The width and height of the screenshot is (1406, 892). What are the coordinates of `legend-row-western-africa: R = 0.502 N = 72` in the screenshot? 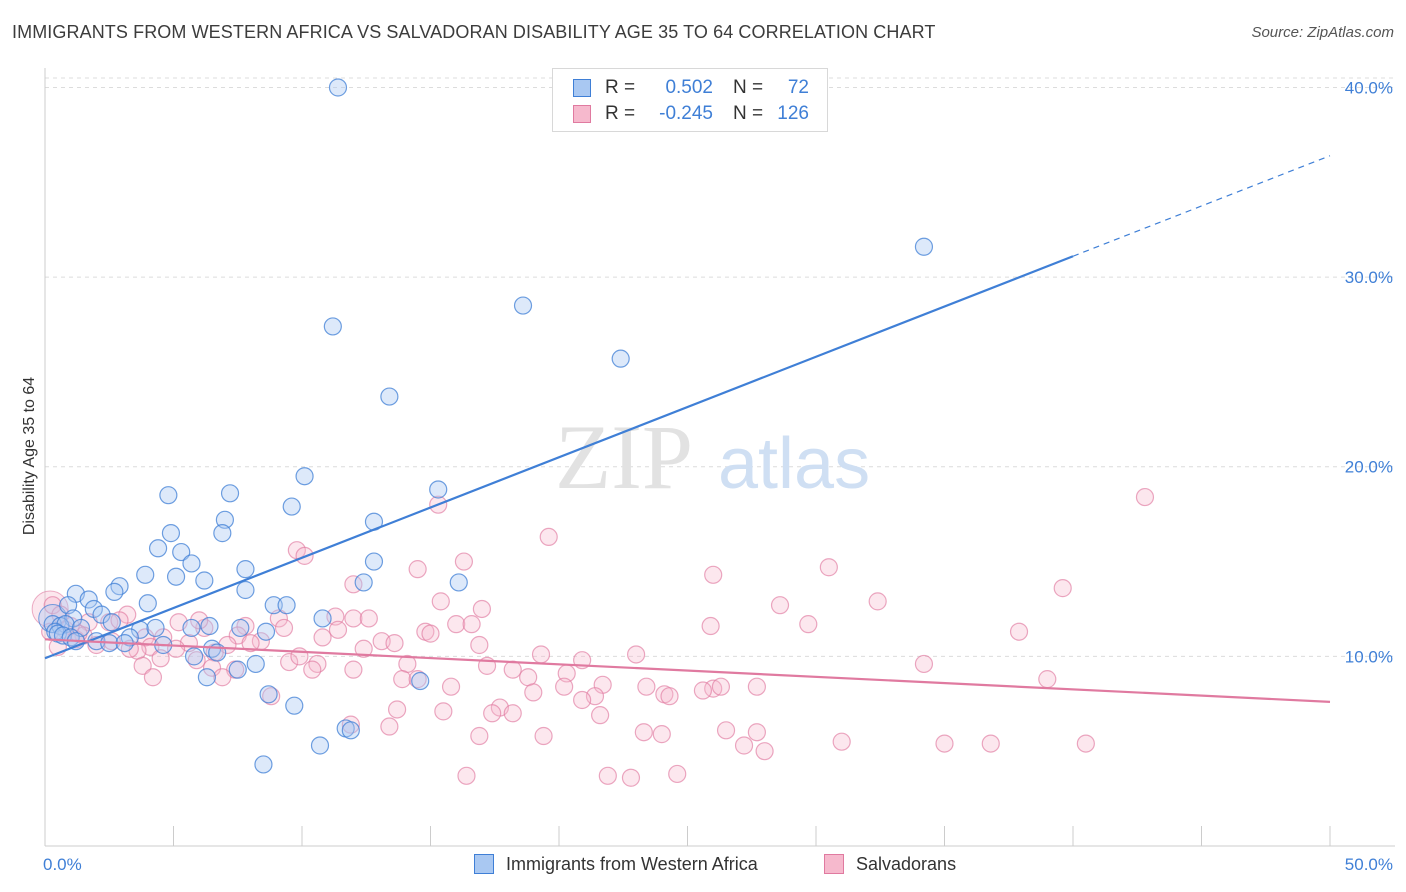 It's located at (691, 88).